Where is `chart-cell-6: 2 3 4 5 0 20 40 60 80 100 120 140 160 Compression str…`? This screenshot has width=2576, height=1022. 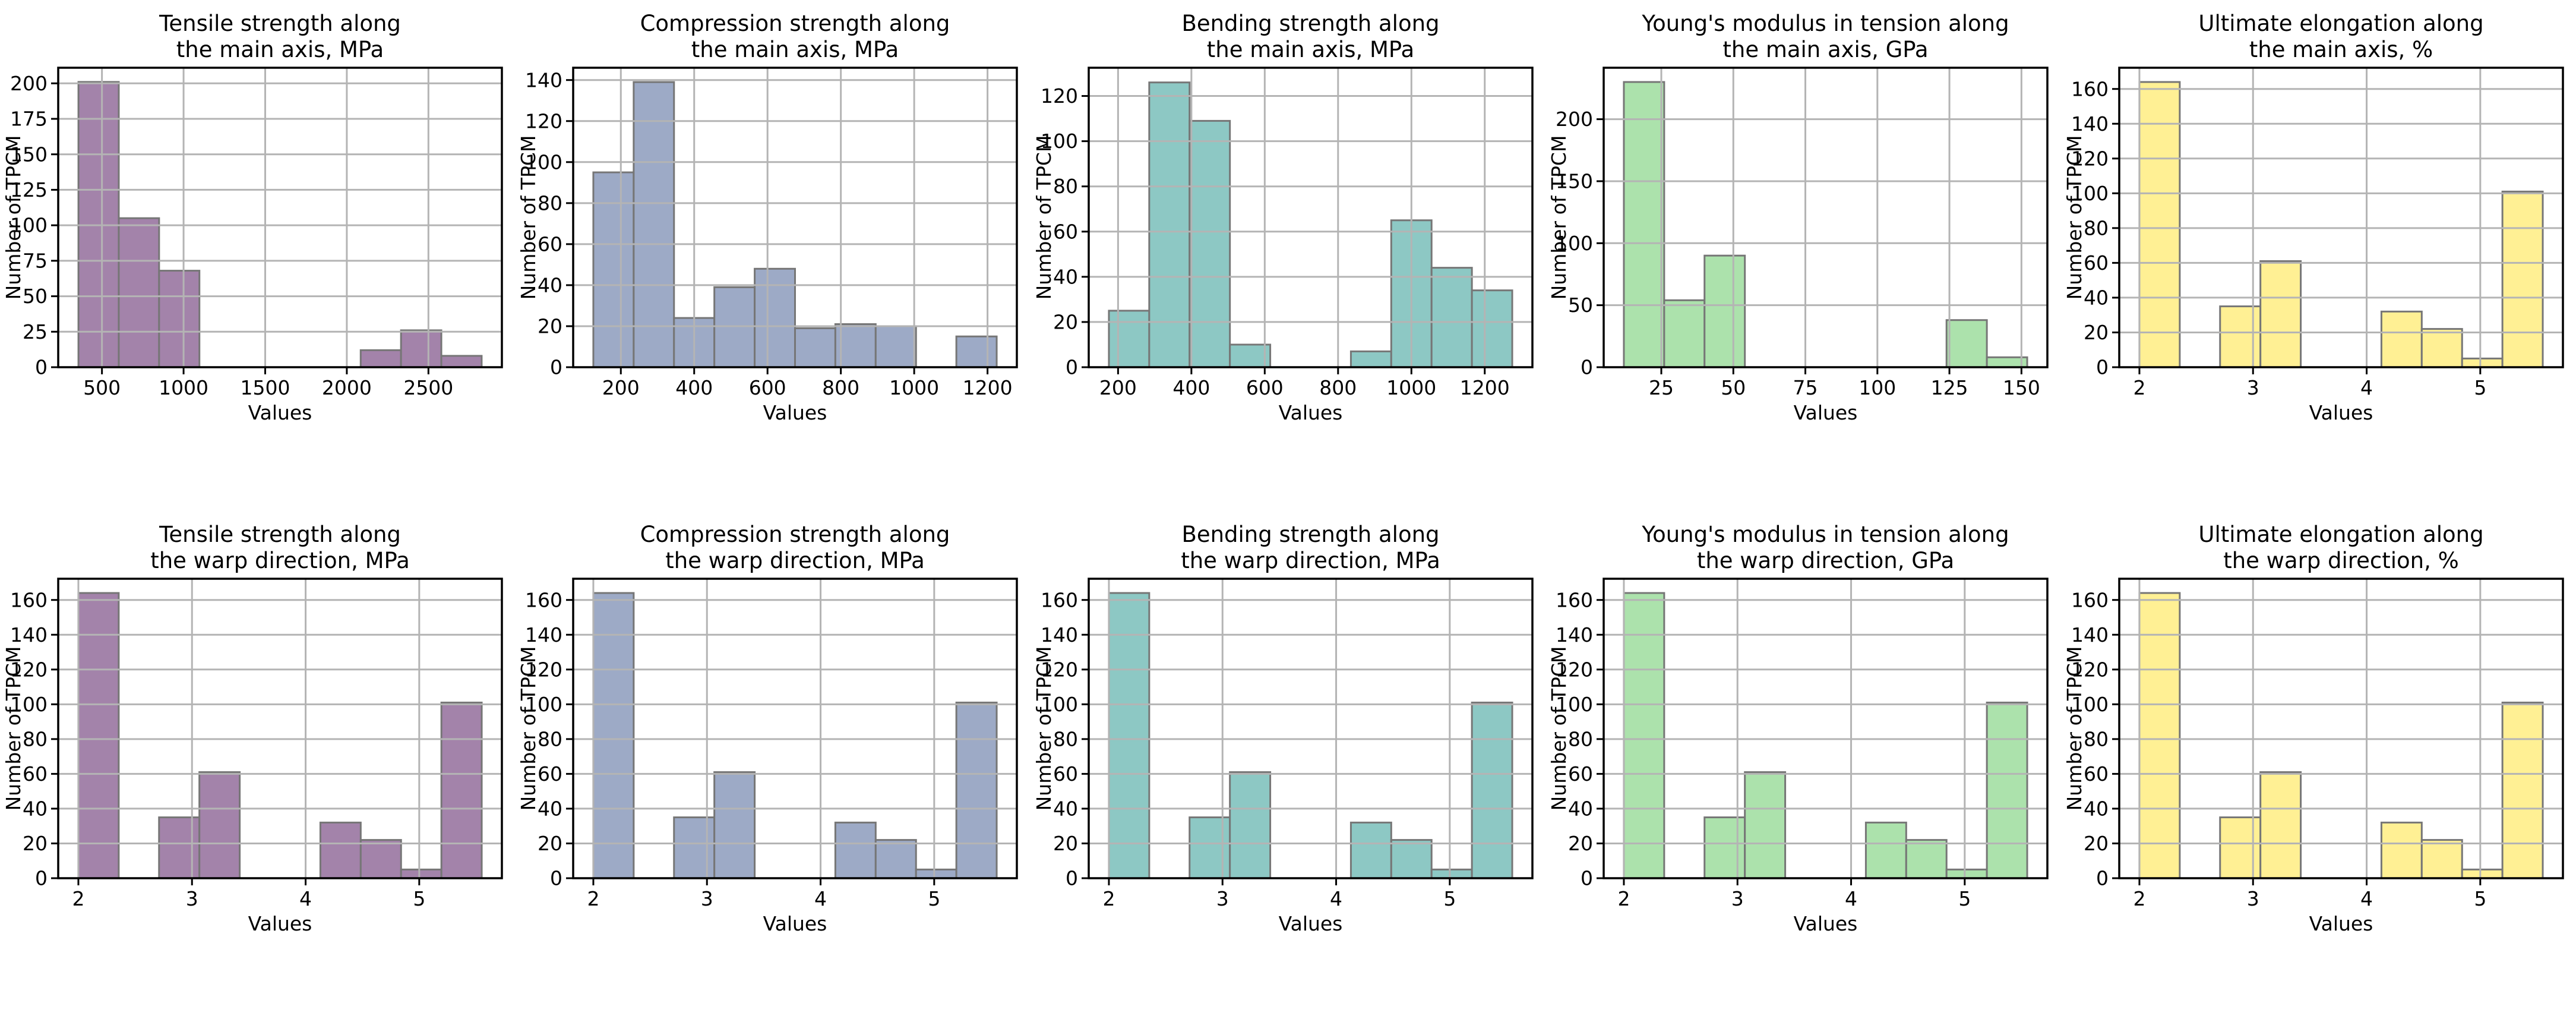
chart-cell-6: 2 3 4 5 0 20 40 60 80 100 120 140 160 Compression str… is located at coordinates (772, 766).